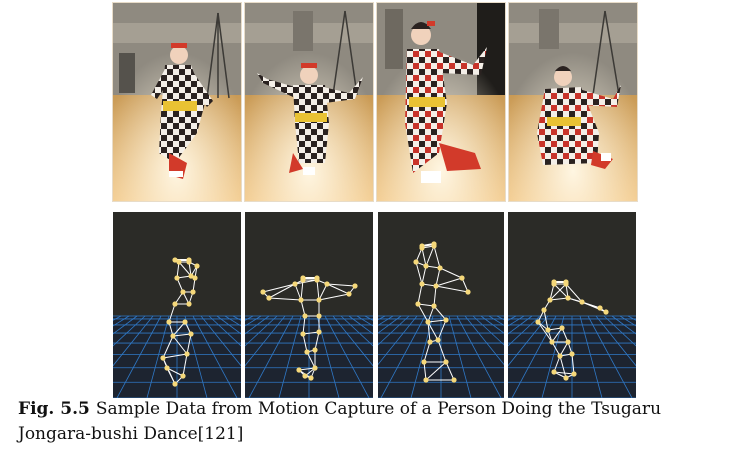  I want to click on caption-line-2: Jongara-bushi Dance[121], so click(131, 434).